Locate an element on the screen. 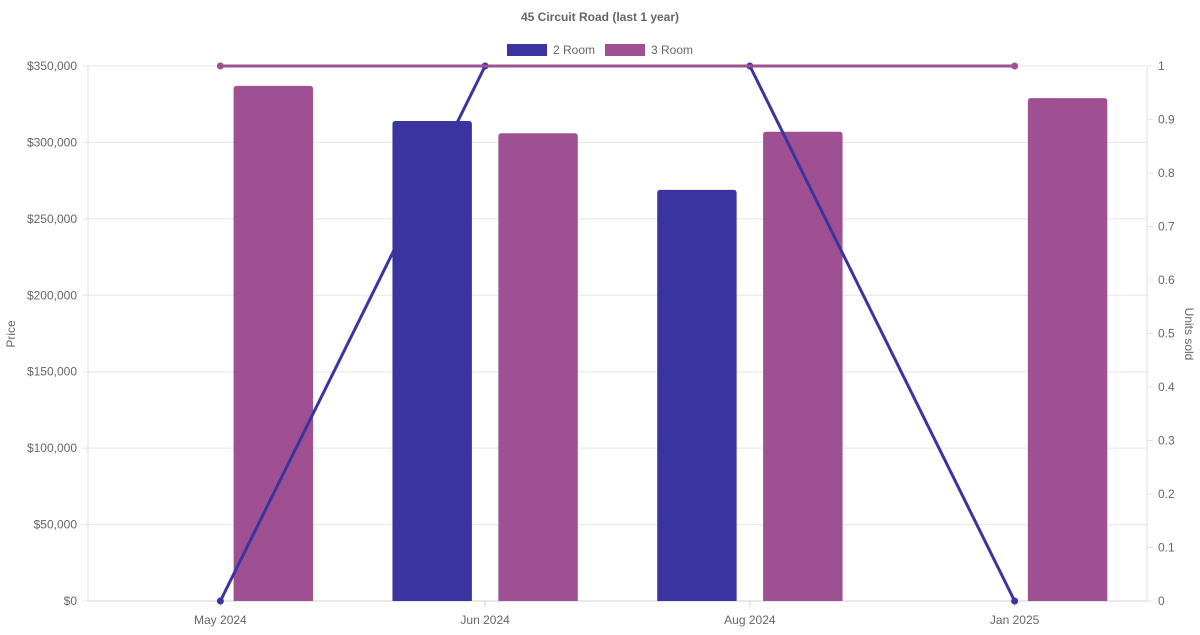  y-axis-label: Price is located at coordinates (11, 334).